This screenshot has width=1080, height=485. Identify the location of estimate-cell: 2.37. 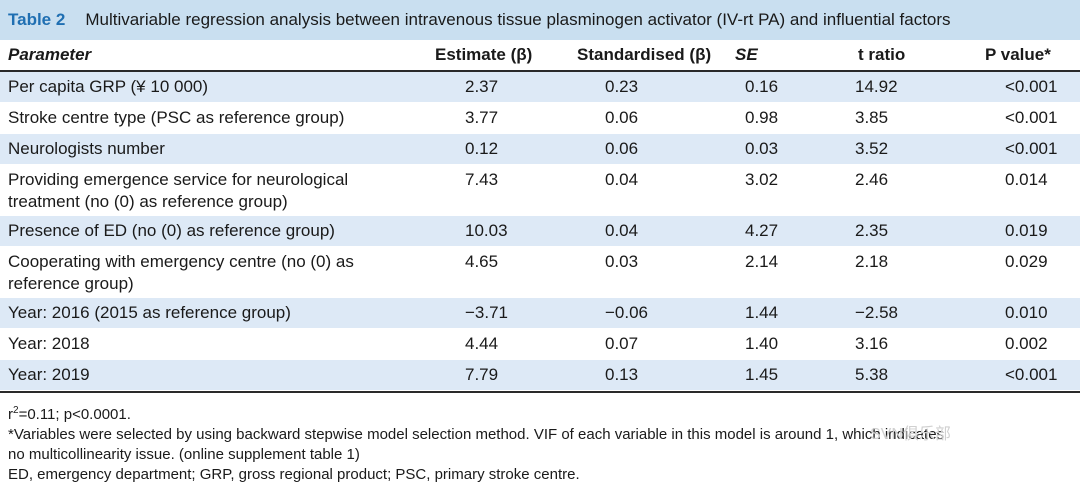
(482, 86).